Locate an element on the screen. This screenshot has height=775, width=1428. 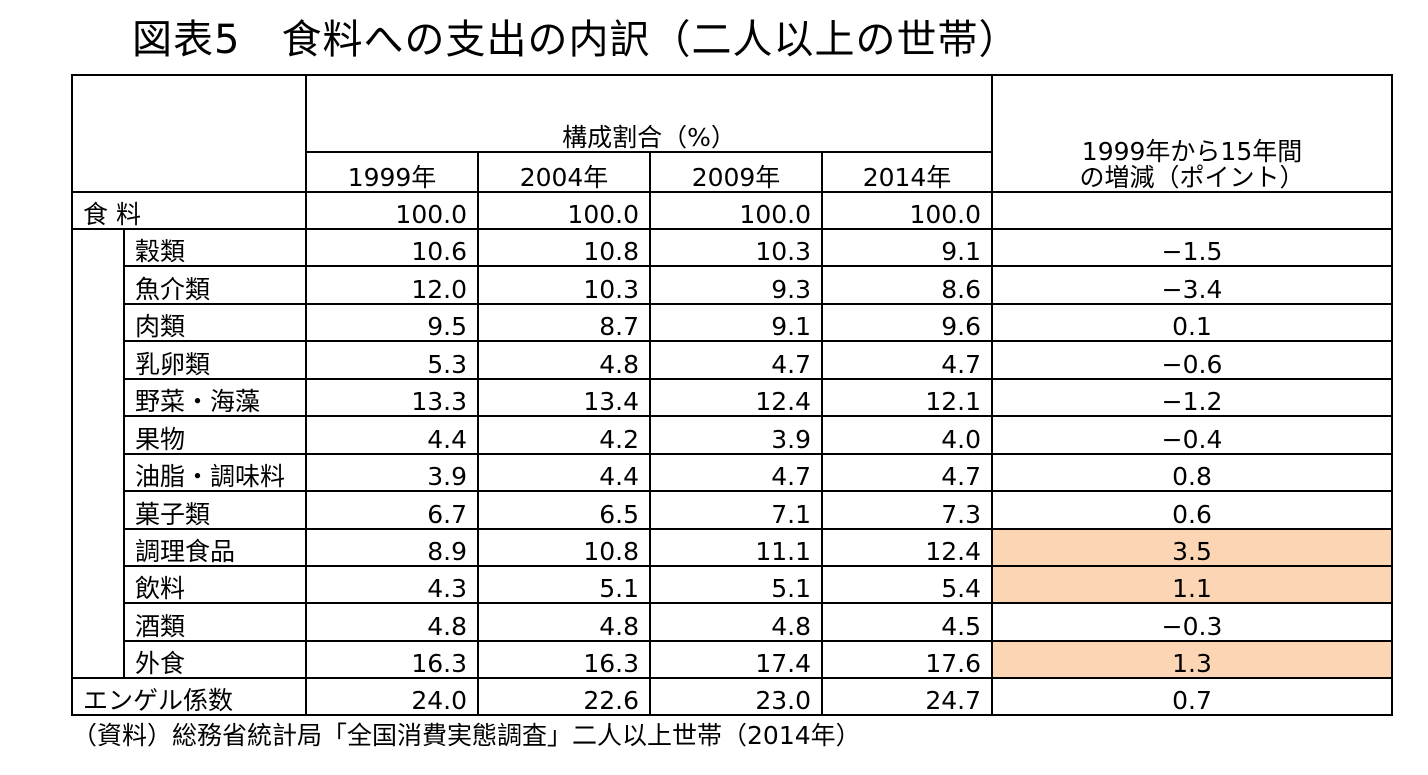
change-cell: 0.7 is located at coordinates (1192, 696).